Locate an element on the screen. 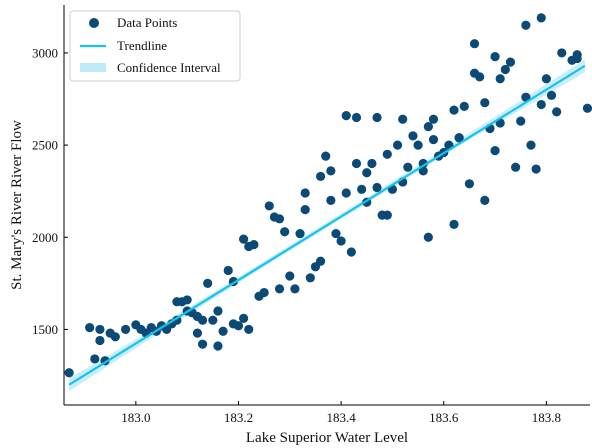 The width and height of the screenshot is (592, 448). legend-frame is located at coordinates (155, 46).